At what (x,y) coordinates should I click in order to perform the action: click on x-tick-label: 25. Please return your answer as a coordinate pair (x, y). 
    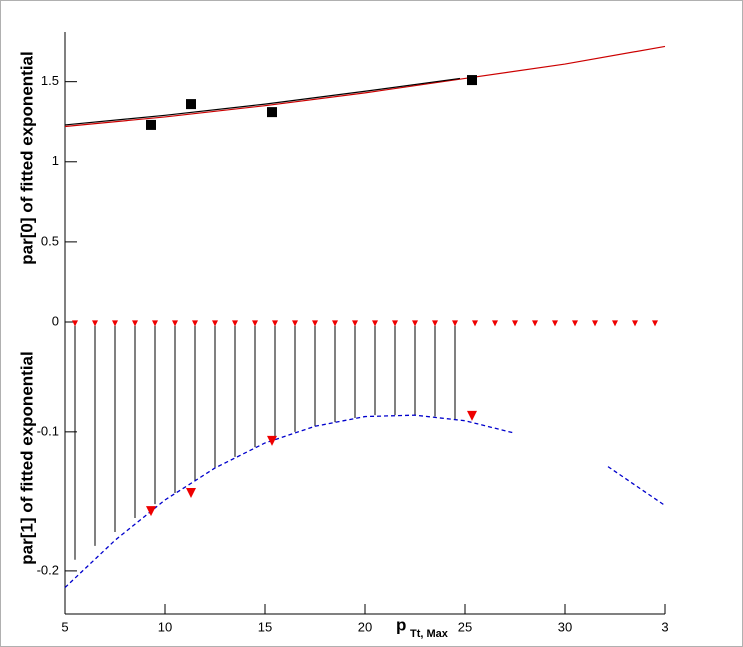
    Looking at the image, I should click on (465, 626).